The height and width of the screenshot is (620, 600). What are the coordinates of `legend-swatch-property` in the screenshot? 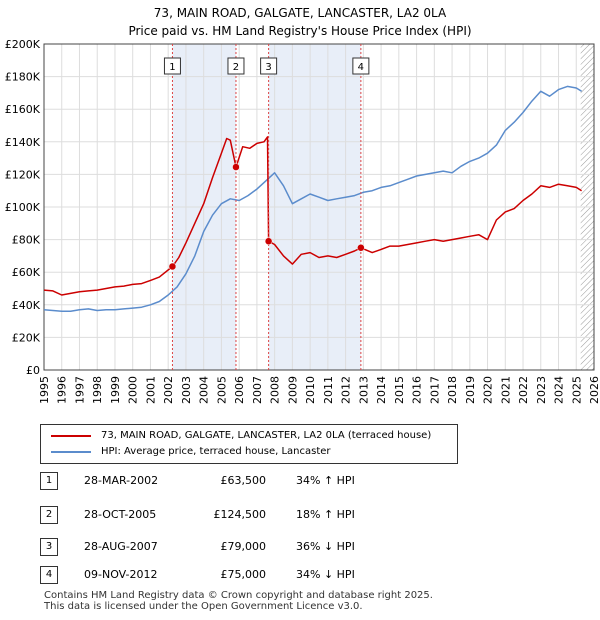 It's located at (71, 436).